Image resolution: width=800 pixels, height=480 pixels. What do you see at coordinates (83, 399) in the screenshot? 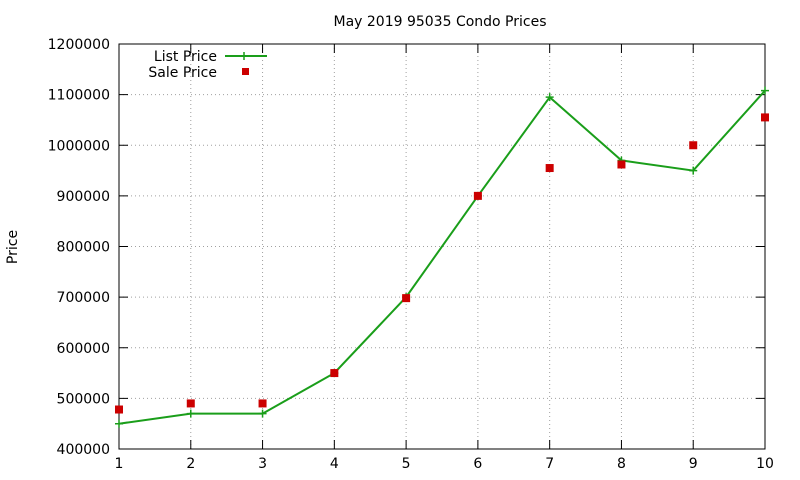
I see `y-tick-label: 500000` at bounding box center [83, 399].